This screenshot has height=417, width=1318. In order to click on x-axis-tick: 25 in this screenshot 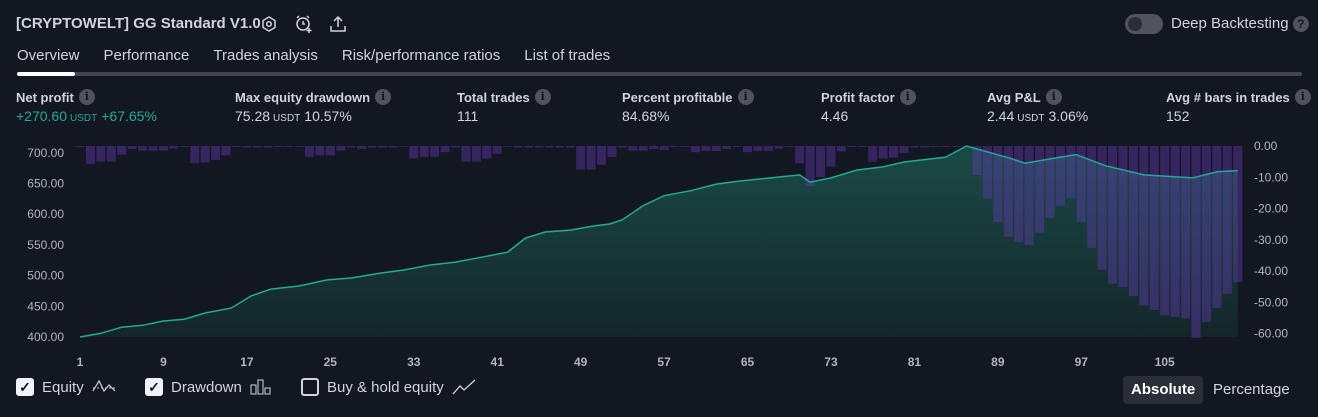, I will do `click(331, 362)`.